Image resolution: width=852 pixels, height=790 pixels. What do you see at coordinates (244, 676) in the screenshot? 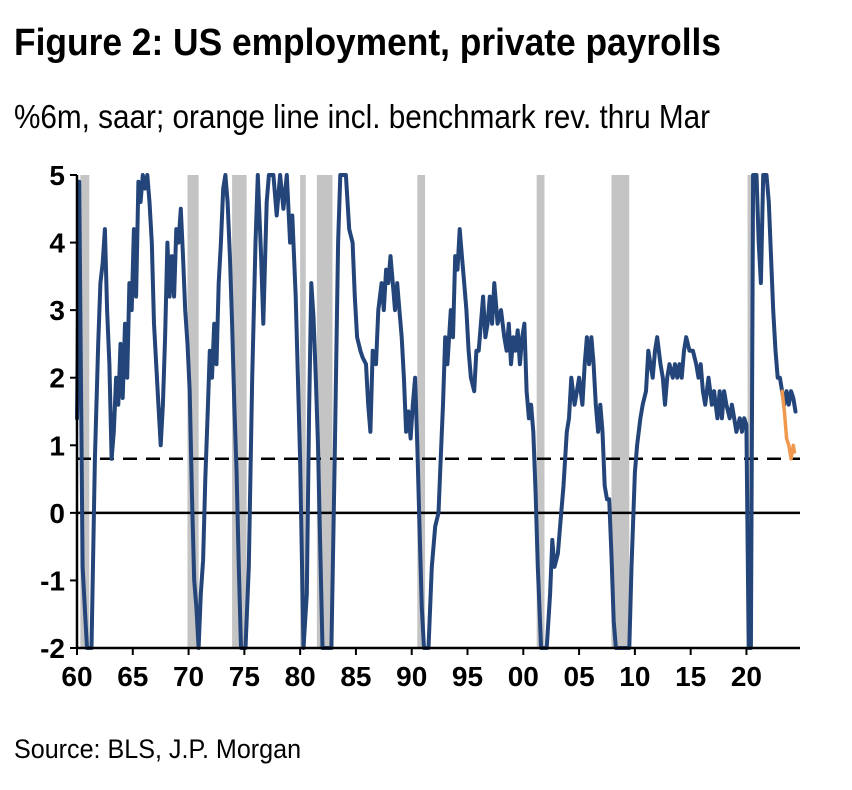
I see `x-tick-label: 75` at bounding box center [244, 676].